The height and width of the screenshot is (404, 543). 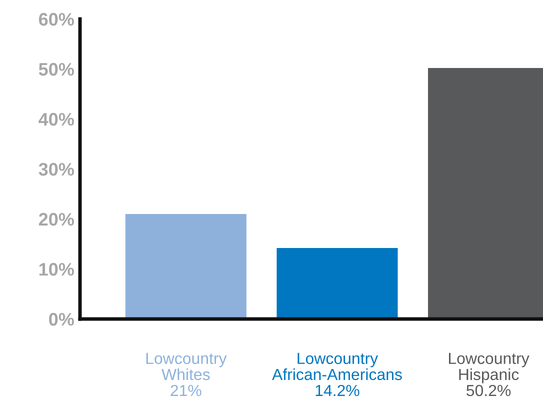 What do you see at coordinates (338, 390) in the screenshot?
I see `data-label: 14.2%` at bounding box center [338, 390].